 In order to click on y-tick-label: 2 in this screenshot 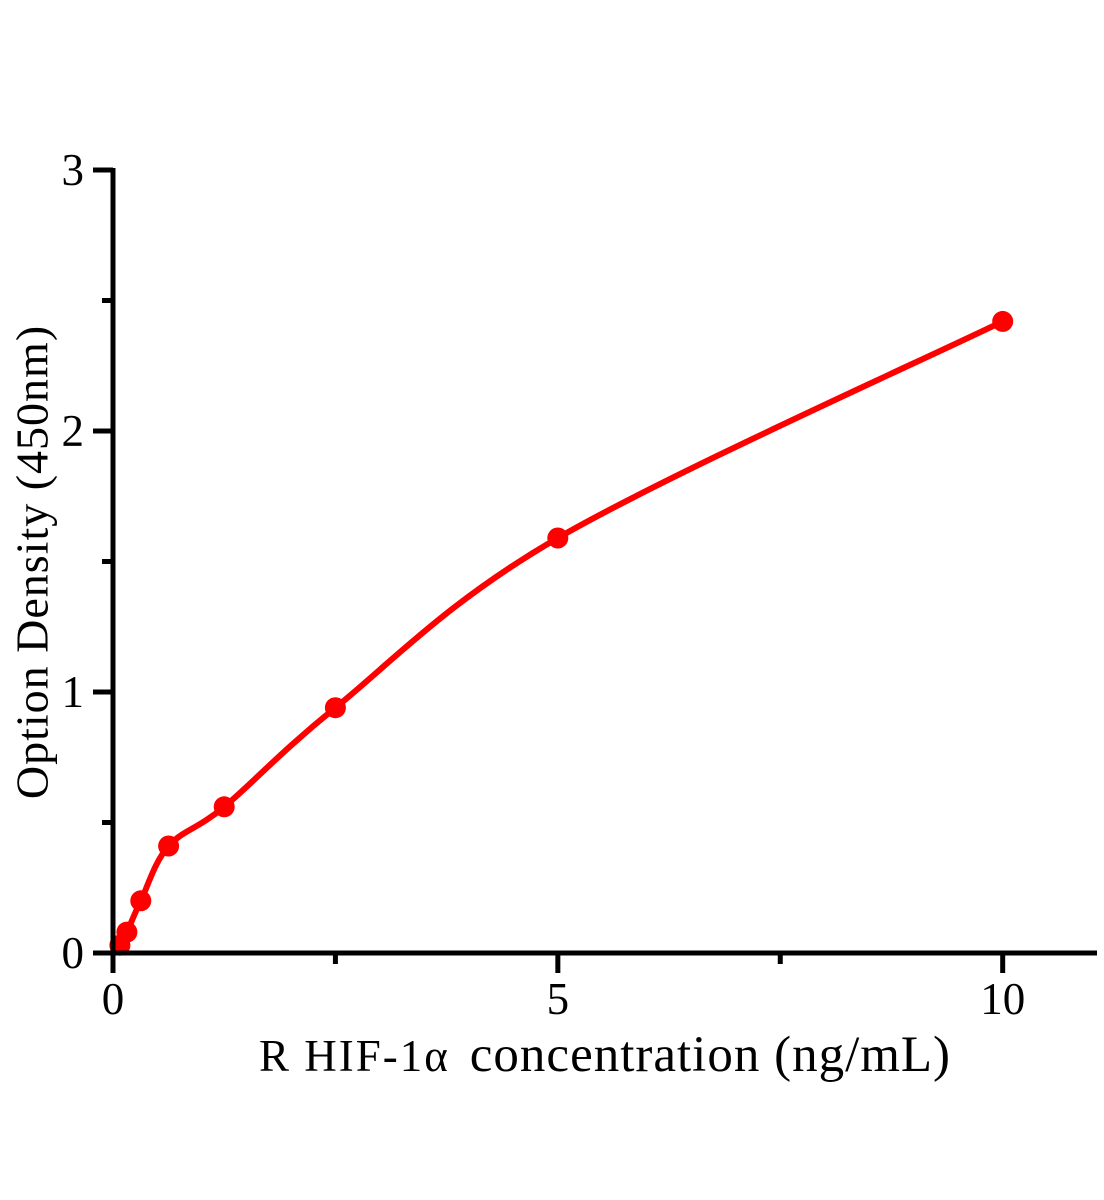, I will do `click(73, 431)`.